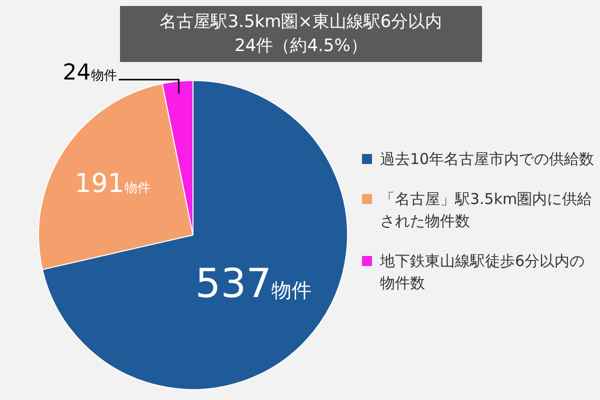 This screenshot has height=400, width=600. What do you see at coordinates (487, 210) in the screenshot?
I see `legend-label: 「名古屋」駅3.5km圏内に供給された物件数` at bounding box center [487, 210].